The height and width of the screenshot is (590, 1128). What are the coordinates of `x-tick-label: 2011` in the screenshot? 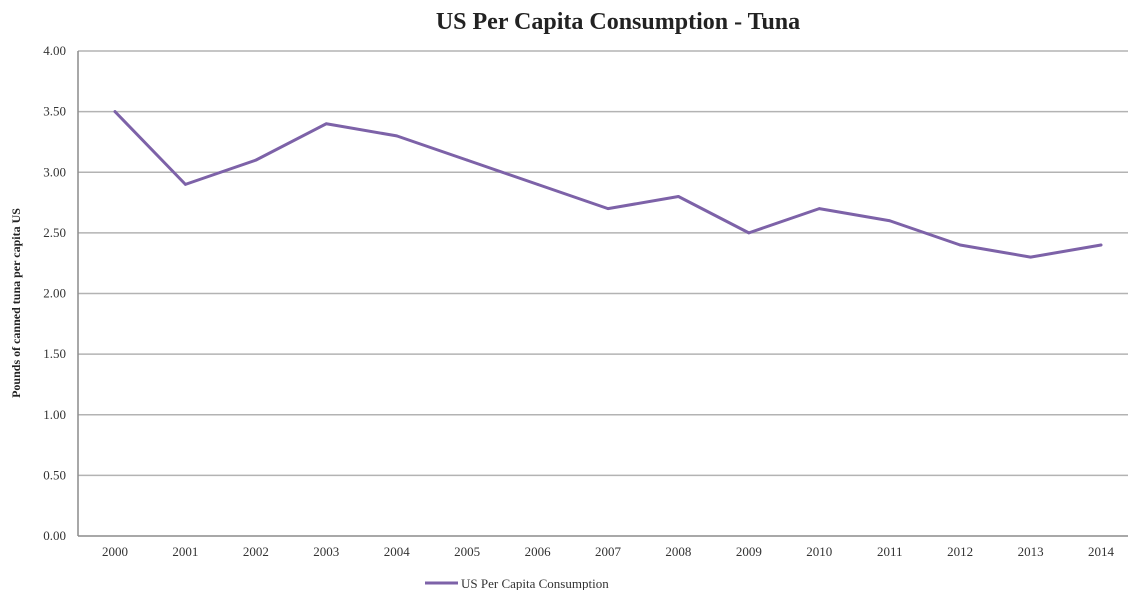 It's located at (890, 551).